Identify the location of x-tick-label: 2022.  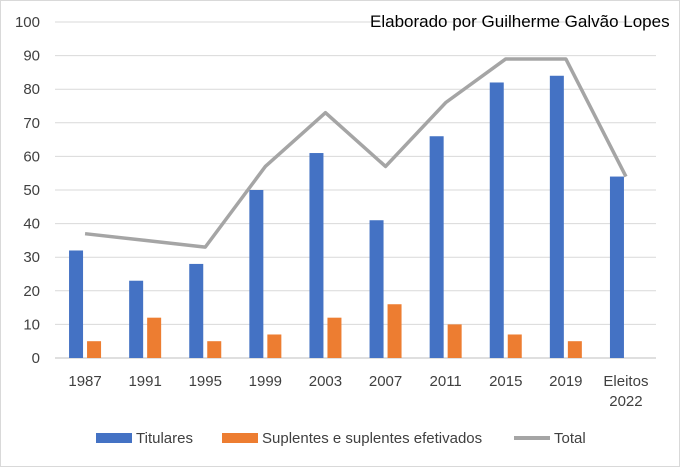
(625, 401).